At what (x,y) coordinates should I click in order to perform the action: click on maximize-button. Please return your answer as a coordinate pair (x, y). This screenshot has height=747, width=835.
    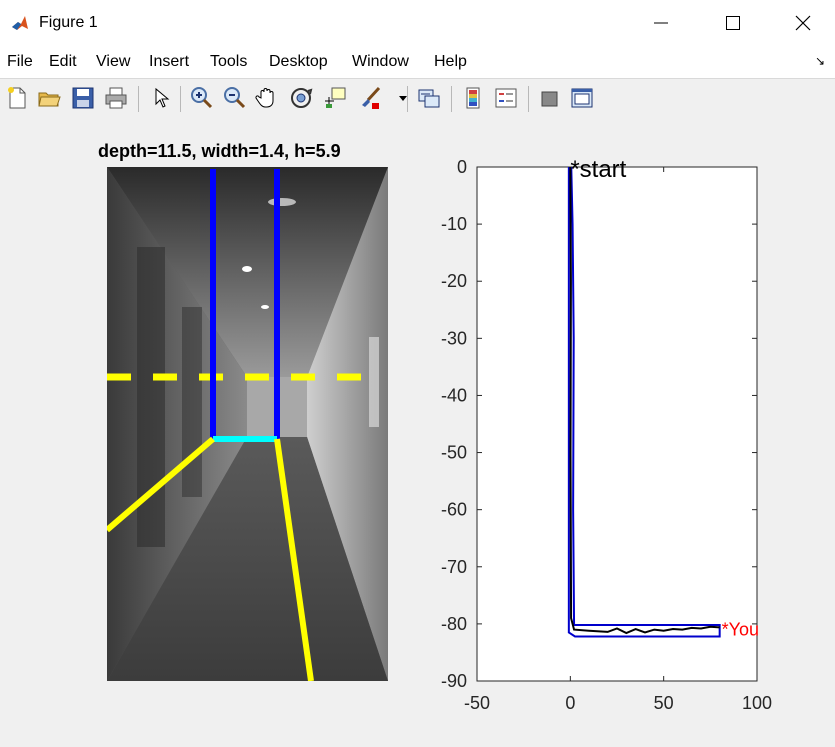
    Looking at the image, I should click on (733, 23).